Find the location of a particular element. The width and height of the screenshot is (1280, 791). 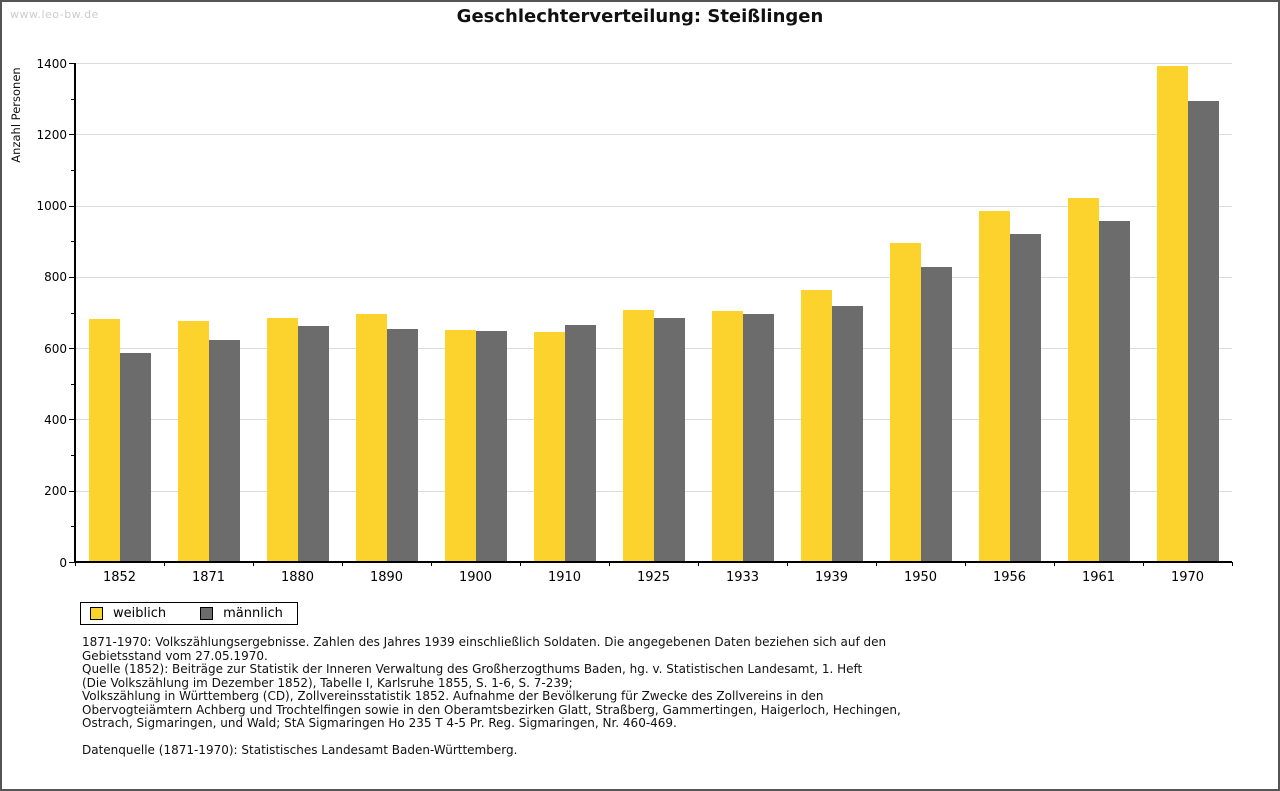

bar-weiblich-1950 is located at coordinates (905, 402).